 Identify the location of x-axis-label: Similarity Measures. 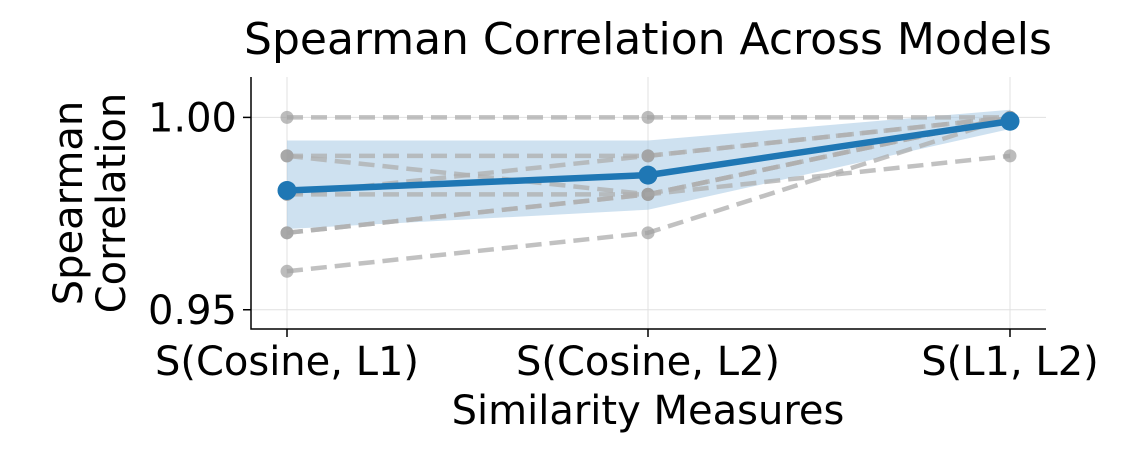
(648, 411).